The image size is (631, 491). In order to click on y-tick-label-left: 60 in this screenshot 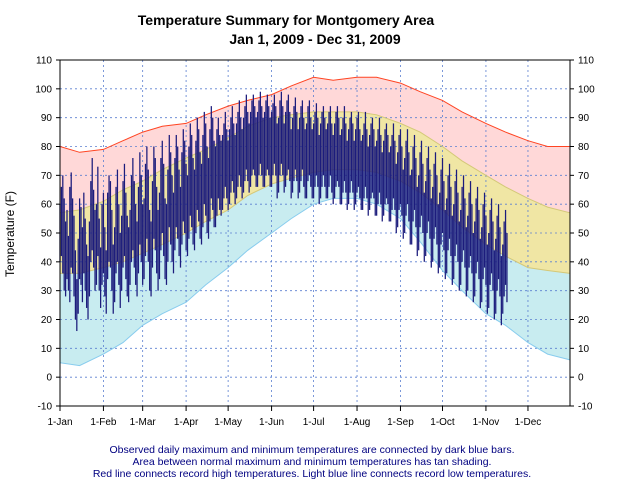, I will do `click(47, 205)`.